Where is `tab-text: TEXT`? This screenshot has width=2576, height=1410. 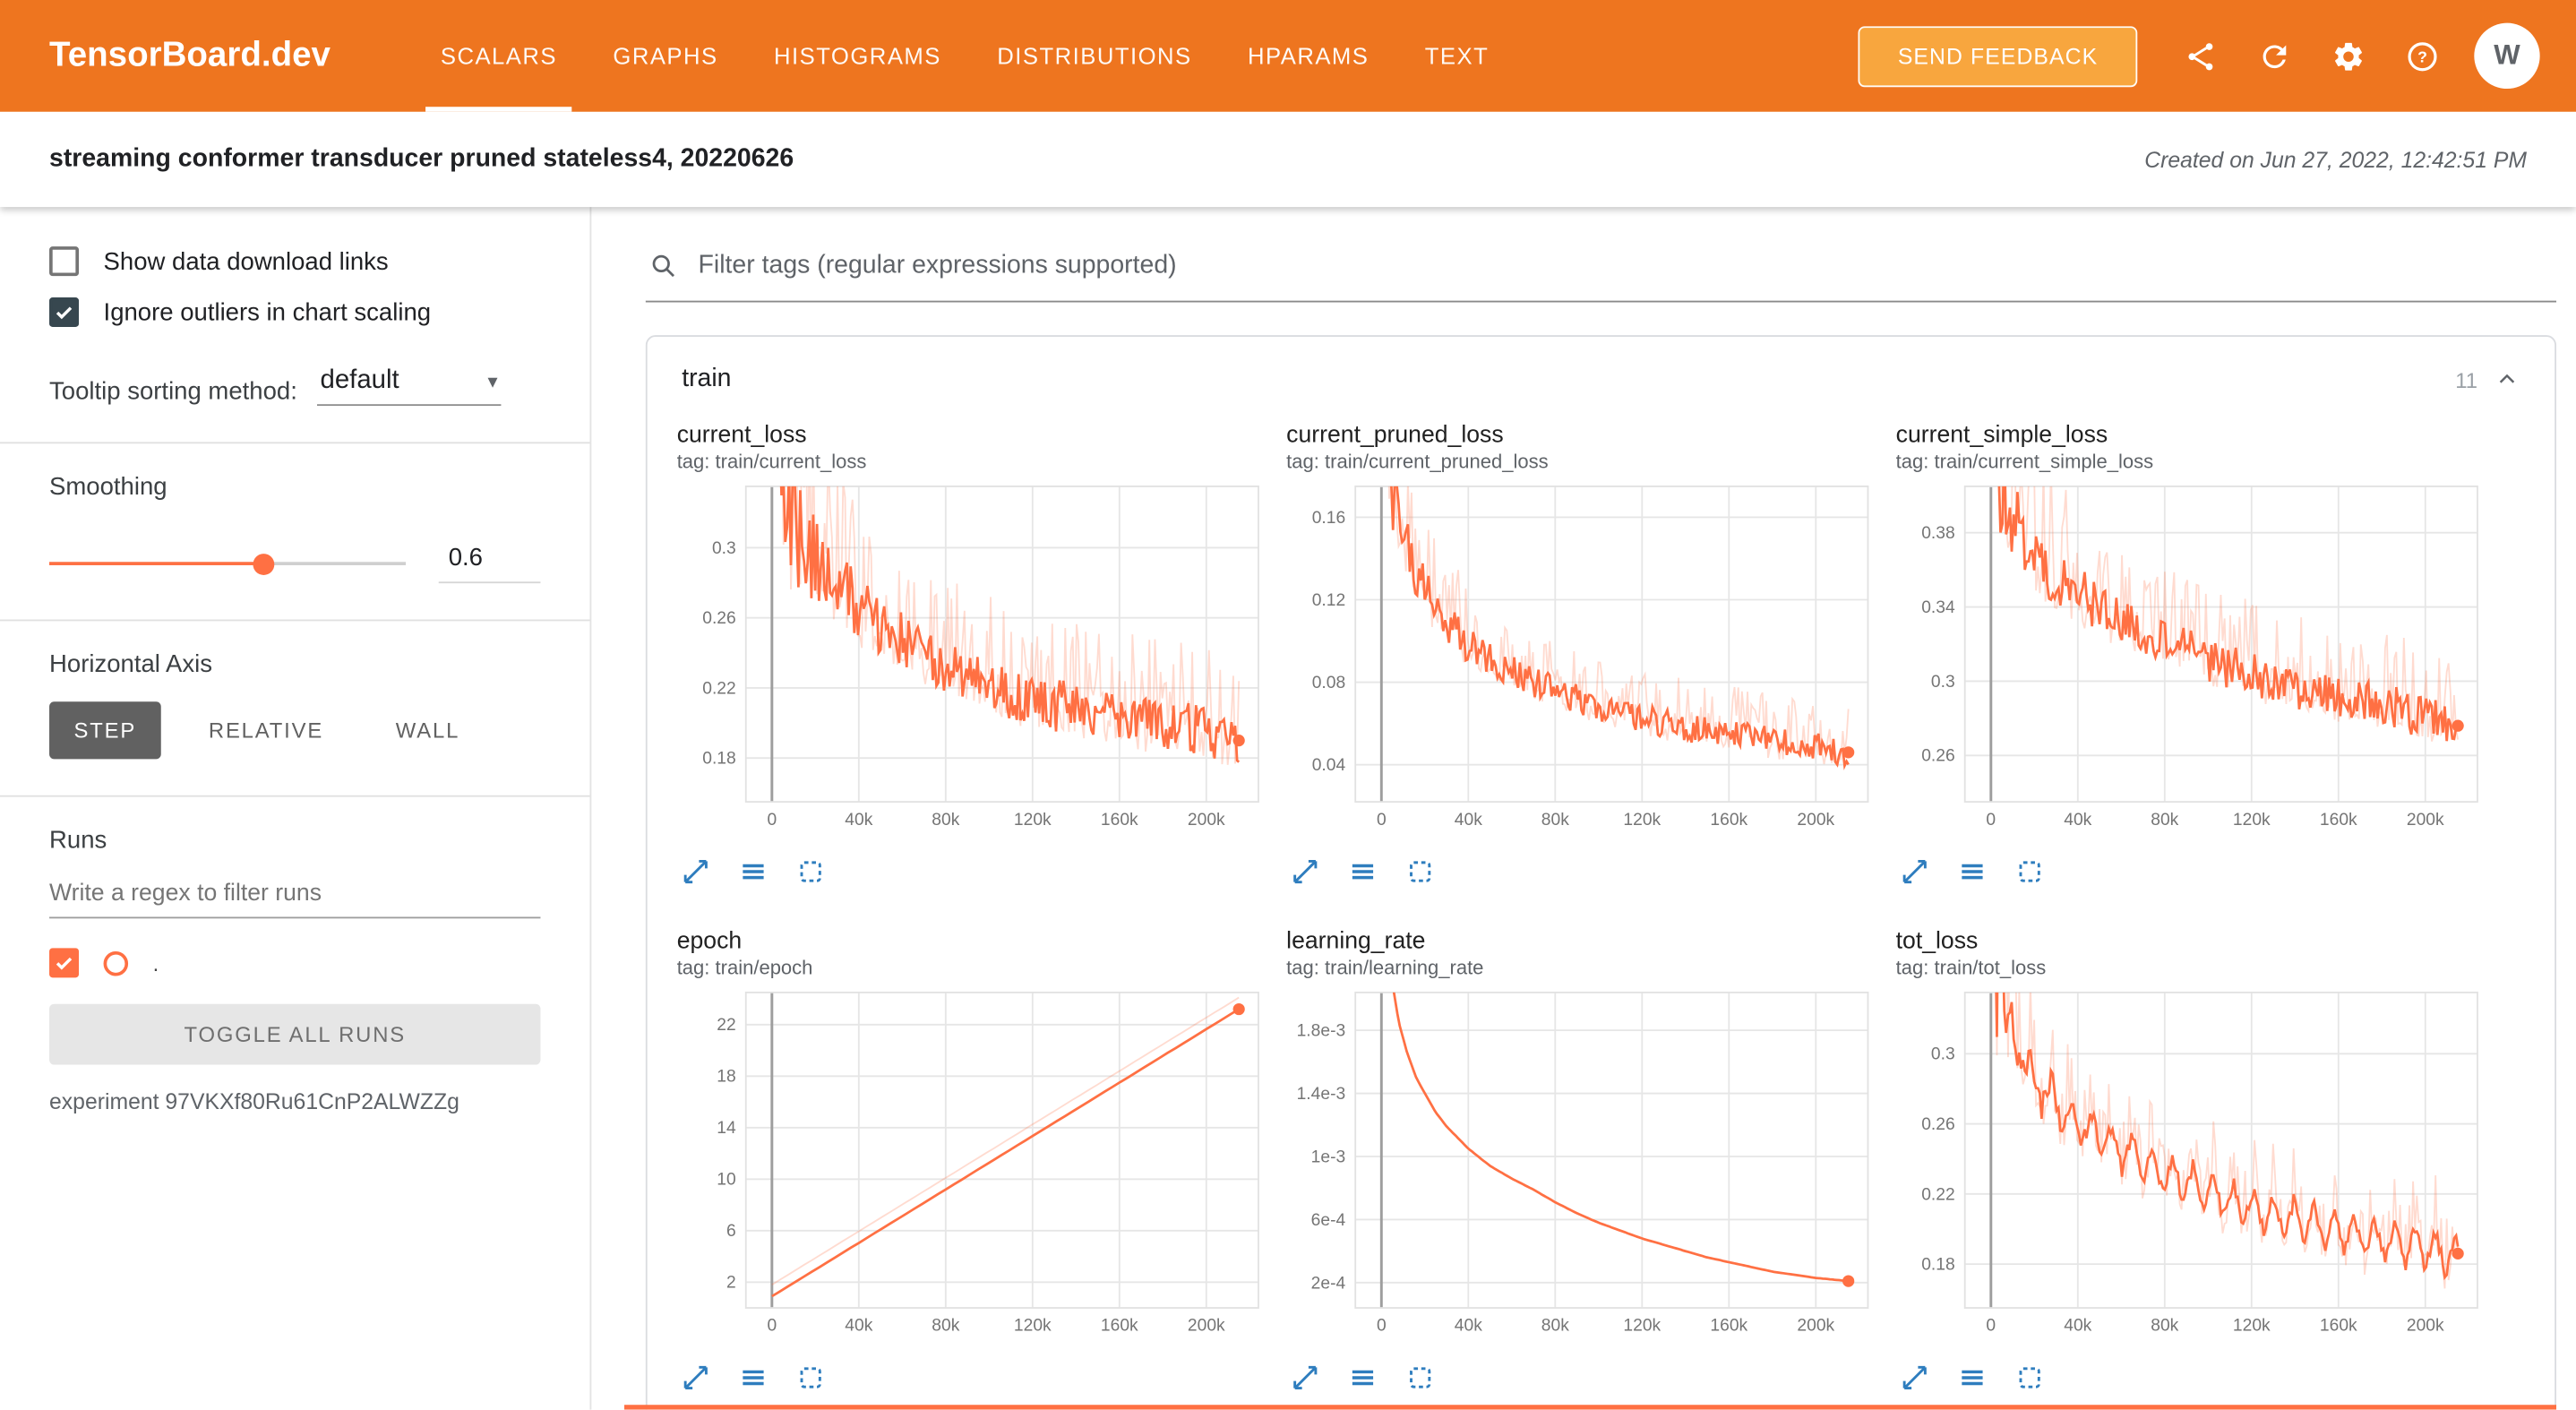
tab-text: TEXT is located at coordinates (1457, 56).